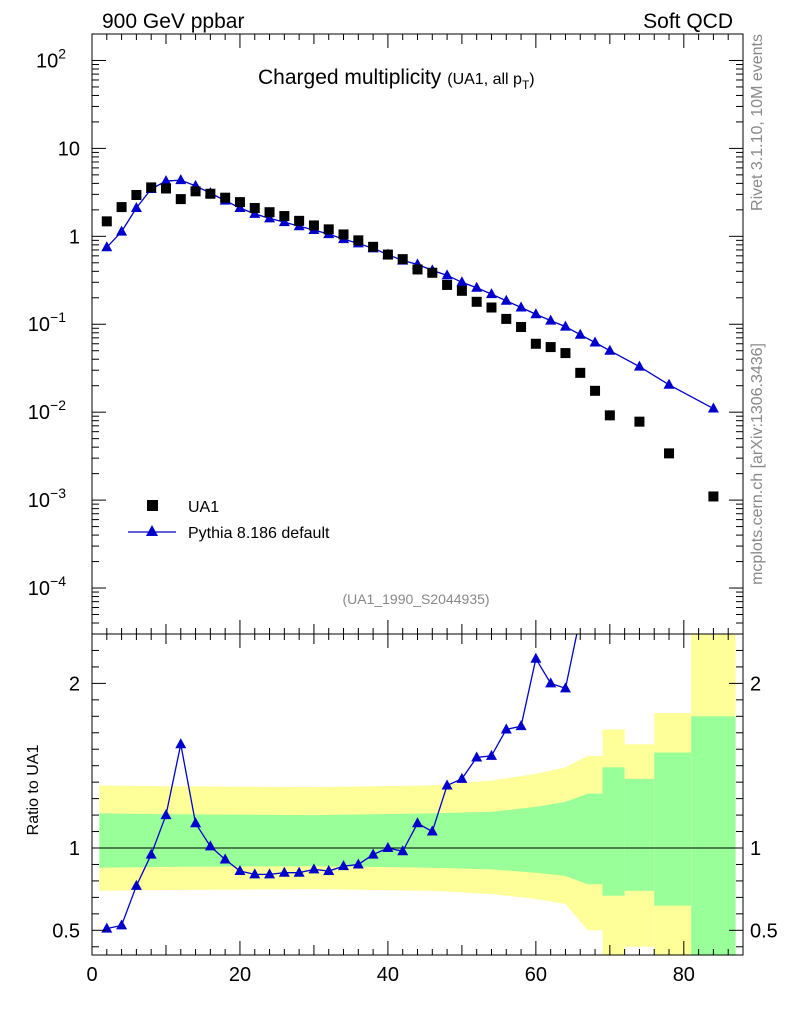 This screenshot has height=1024, width=786. I want to click on x-tick-label: 0, so click(91, 975).